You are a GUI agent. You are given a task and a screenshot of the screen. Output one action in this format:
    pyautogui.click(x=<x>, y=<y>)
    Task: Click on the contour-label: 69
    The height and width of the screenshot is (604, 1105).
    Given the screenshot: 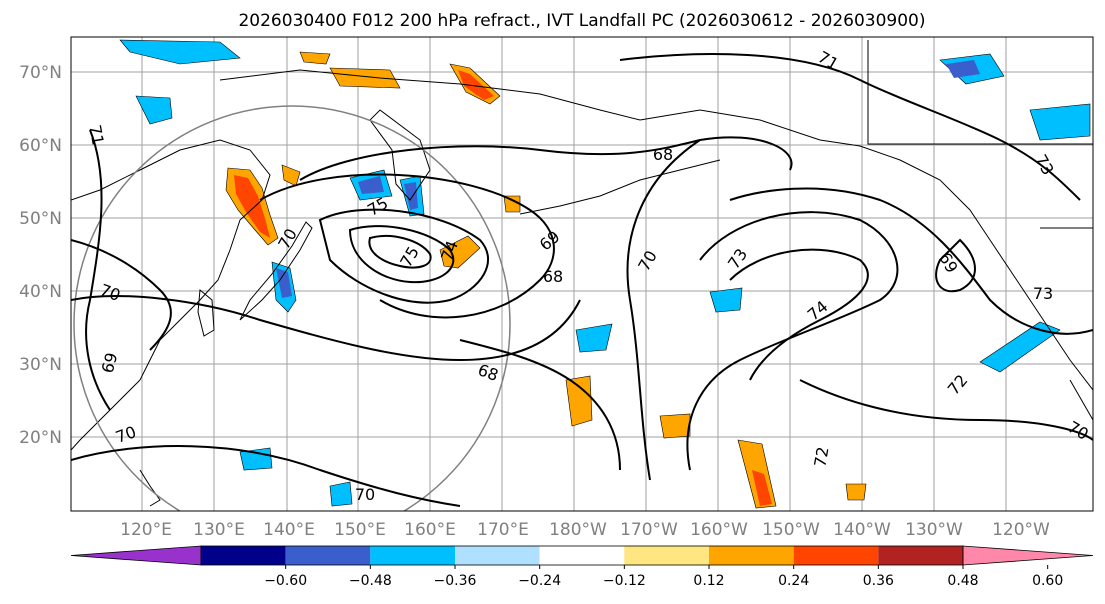 What is the action you would take?
    pyautogui.click(x=110, y=363)
    